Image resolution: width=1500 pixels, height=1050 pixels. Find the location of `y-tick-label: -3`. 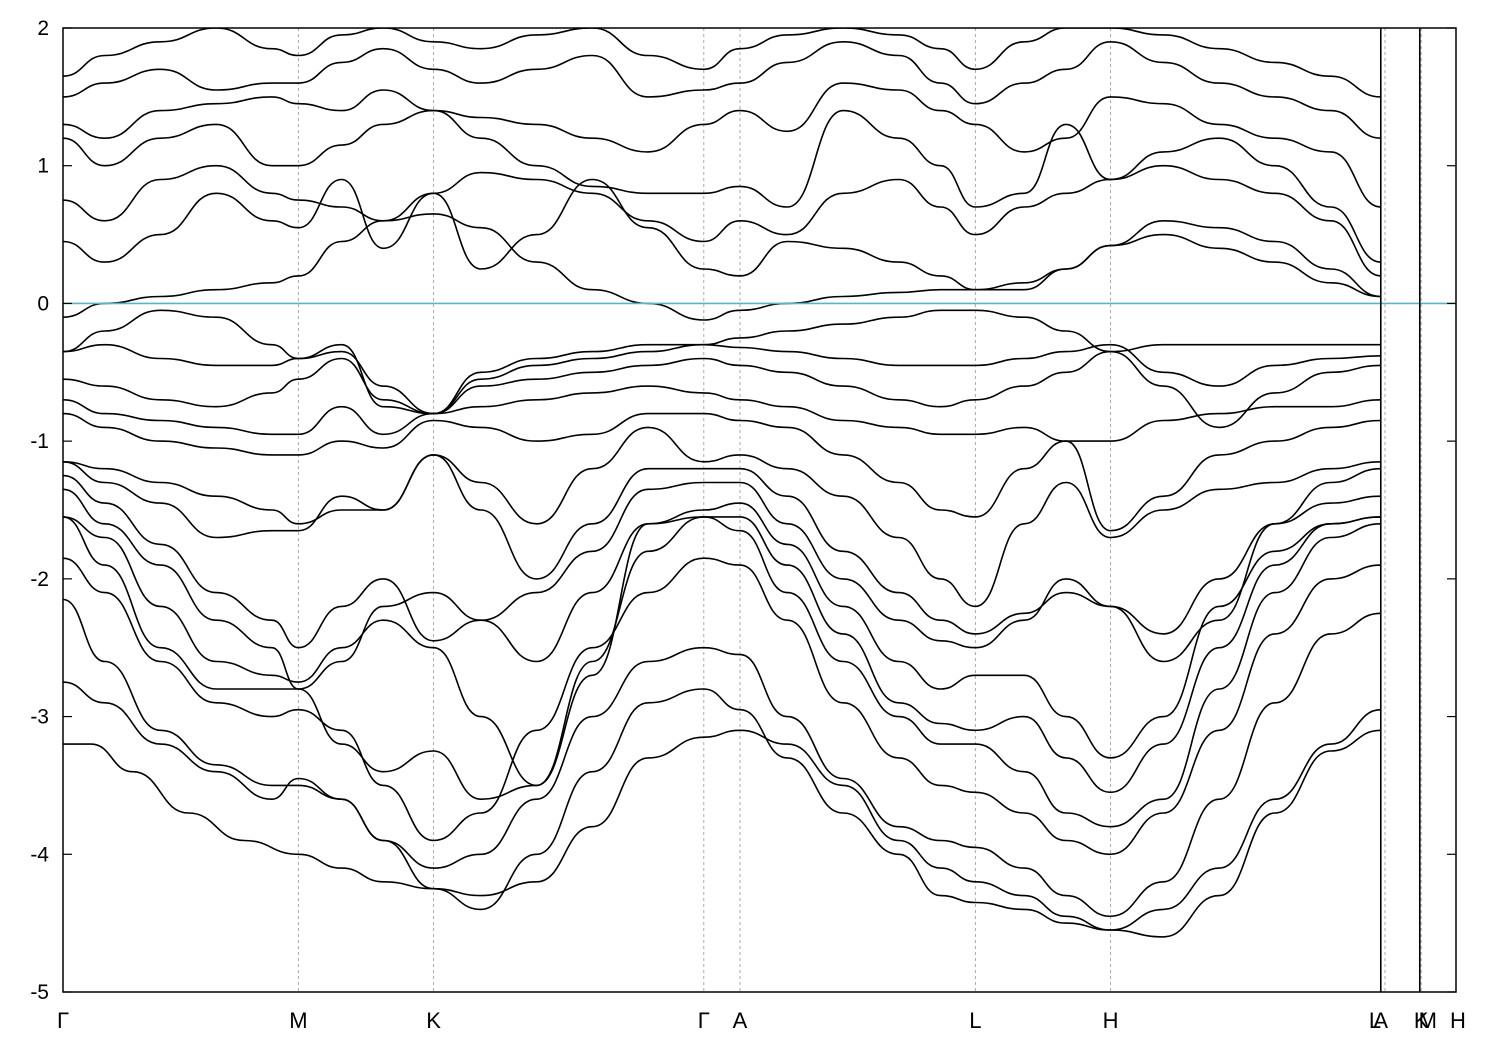

y-tick-label: -3 is located at coordinates (39, 717).